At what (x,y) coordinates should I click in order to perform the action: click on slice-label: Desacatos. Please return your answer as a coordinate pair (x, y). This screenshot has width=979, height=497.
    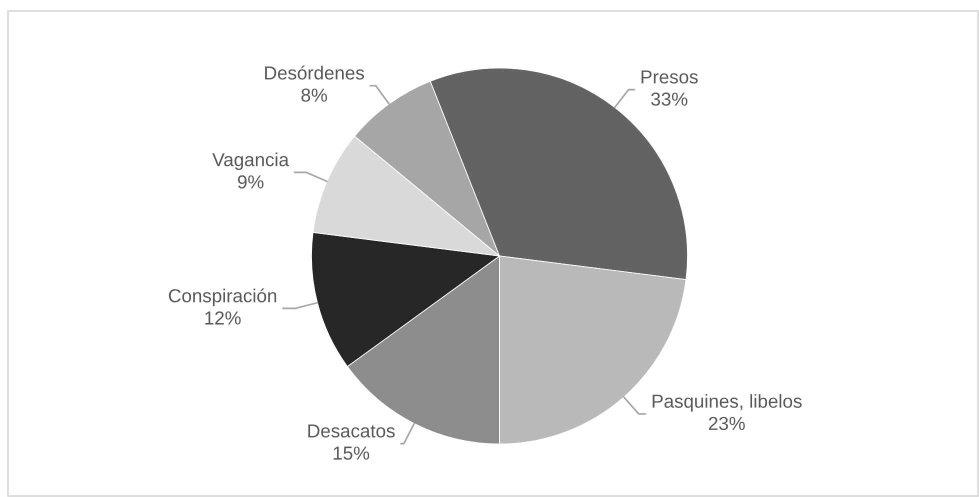
    Looking at the image, I should click on (351, 431).